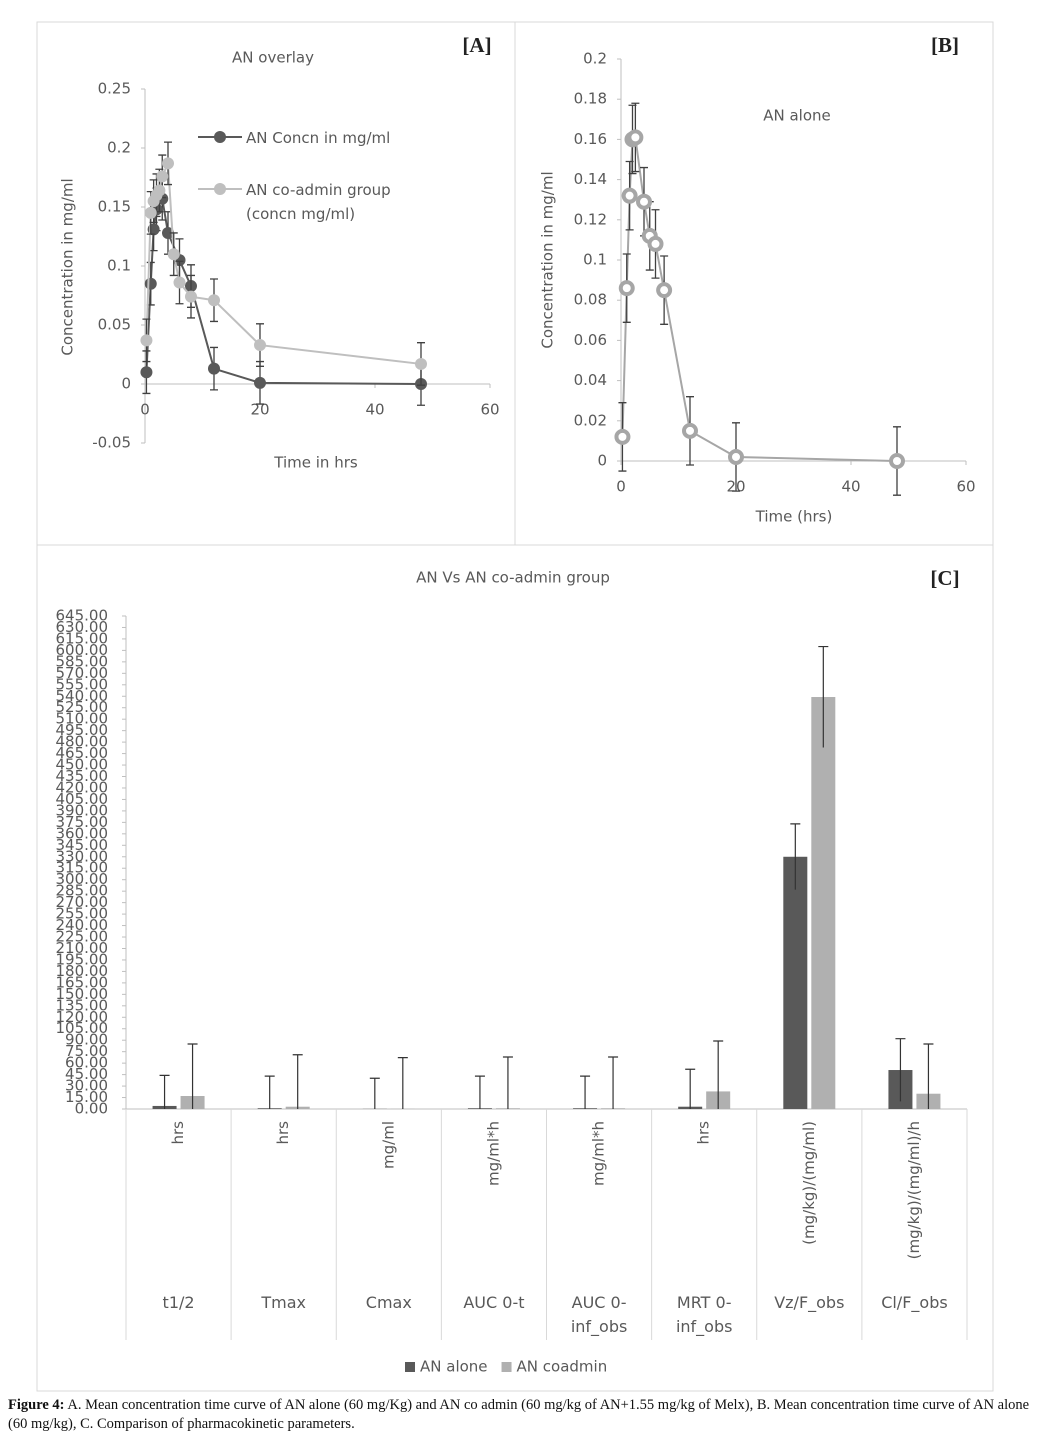 The height and width of the screenshot is (1442, 1042). Describe the element at coordinates (82, 765) in the screenshot. I see `y-tick-label: 450.00` at that location.